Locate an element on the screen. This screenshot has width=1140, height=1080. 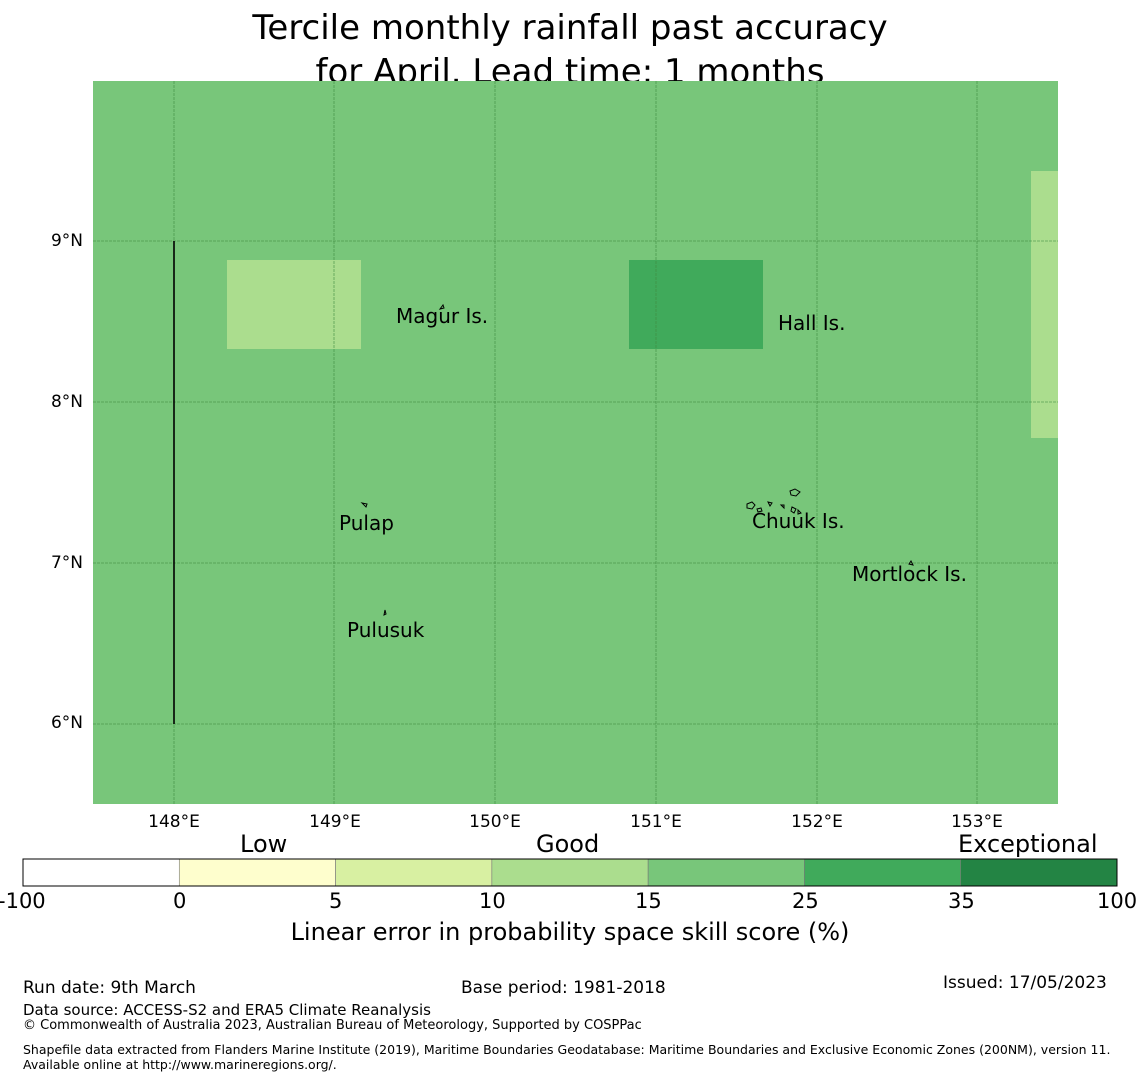
run-date: Run date: 9th March is located at coordinates (109, 988).